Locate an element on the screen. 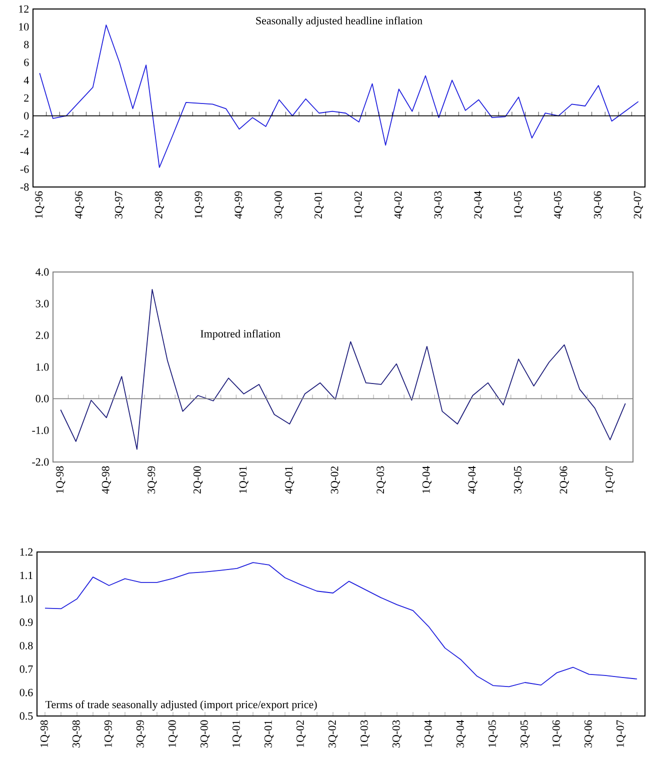 This screenshot has height=770, width=648. x-tick-label: 1Q-00 is located at coordinates (173, 734).